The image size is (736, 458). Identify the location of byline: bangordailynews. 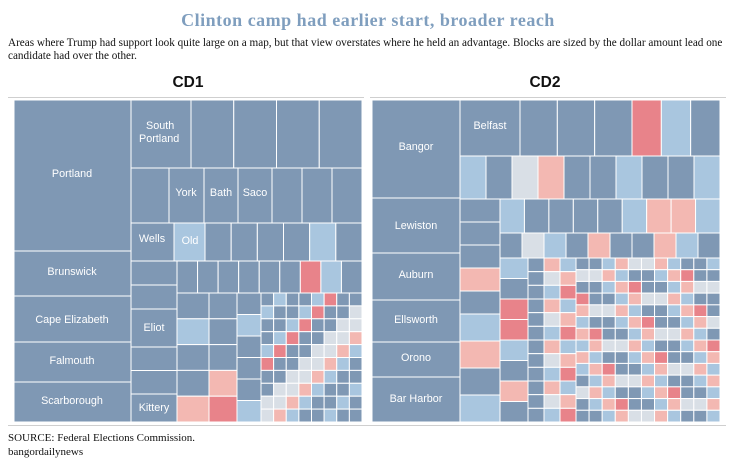
(46, 452).